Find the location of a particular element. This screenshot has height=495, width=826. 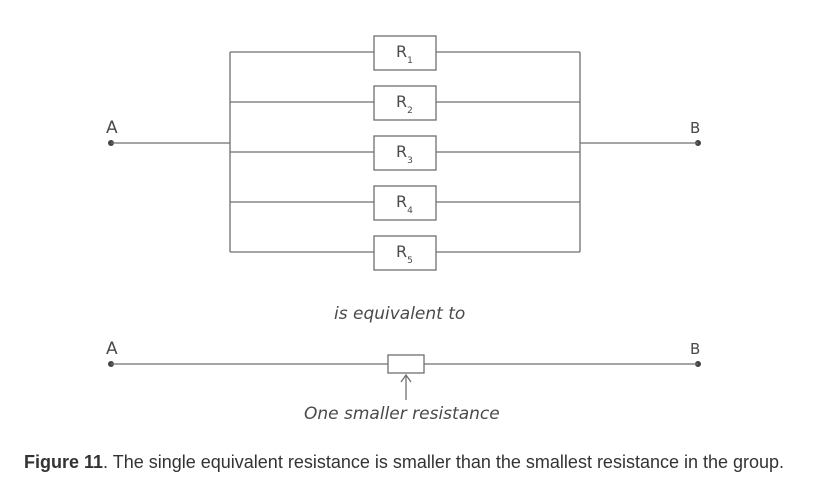

resistor-r2 is located at coordinates (405, 103).